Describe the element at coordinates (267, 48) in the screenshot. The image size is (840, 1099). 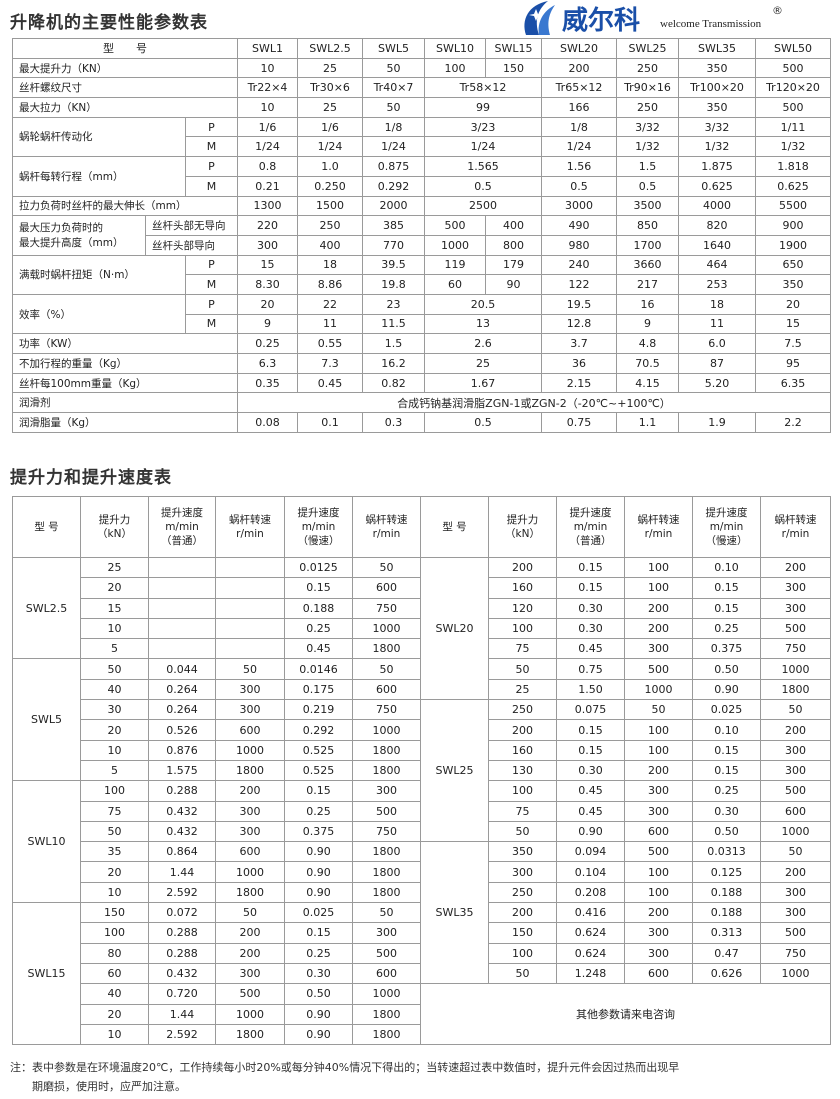
I see `model-header-cell: SWL1` at that location.